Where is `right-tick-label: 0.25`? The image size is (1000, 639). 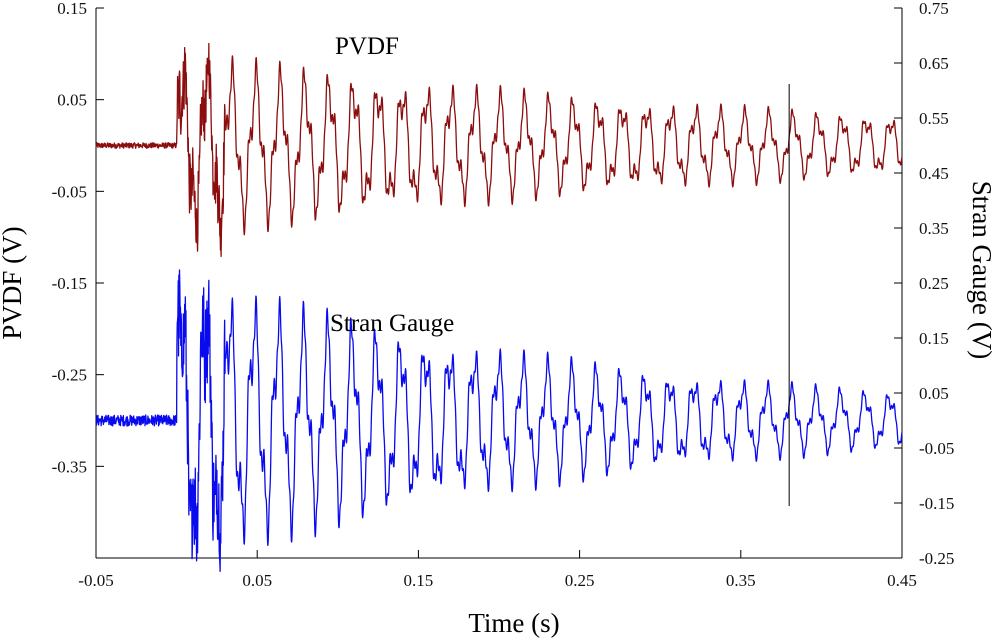 right-tick-label: 0.25 is located at coordinates (934, 283).